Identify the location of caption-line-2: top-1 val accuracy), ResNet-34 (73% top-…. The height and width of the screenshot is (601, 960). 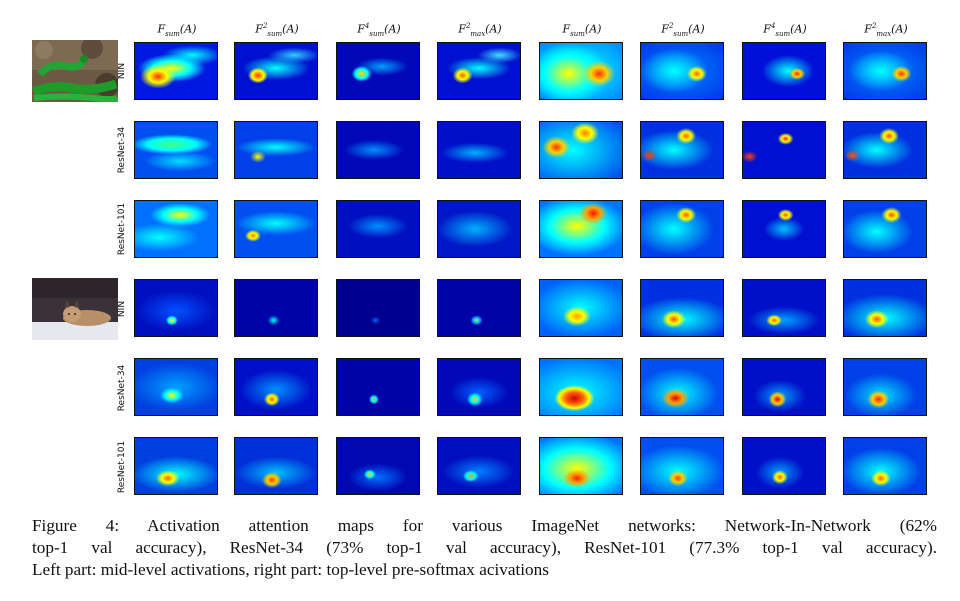
(484, 547).